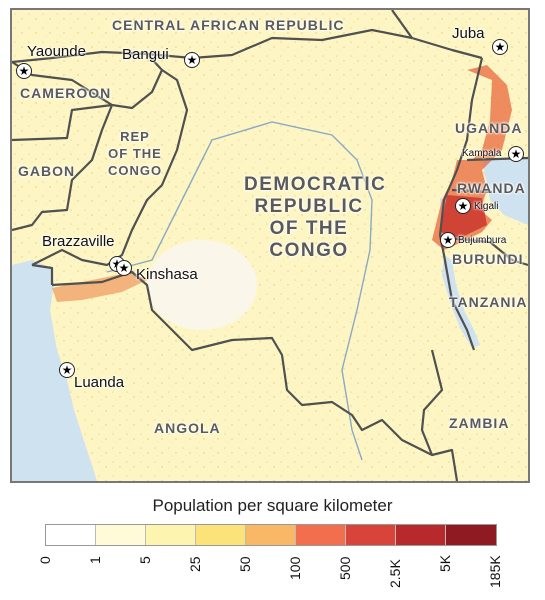 This screenshot has height=600, width=545. I want to click on label-rep-line-1: REP, so click(135, 136).